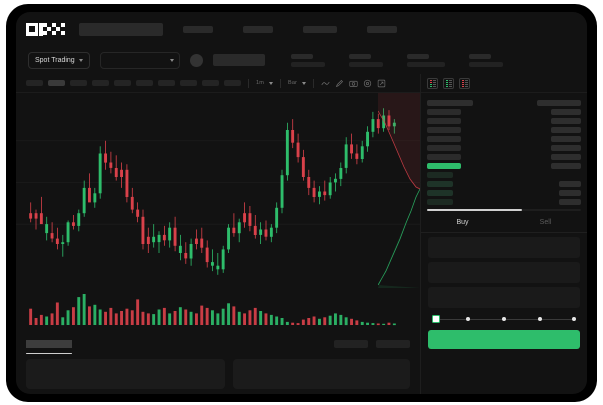 The height and width of the screenshot is (405, 603). I want to click on orderbook-mode-asks, so click(464, 83).